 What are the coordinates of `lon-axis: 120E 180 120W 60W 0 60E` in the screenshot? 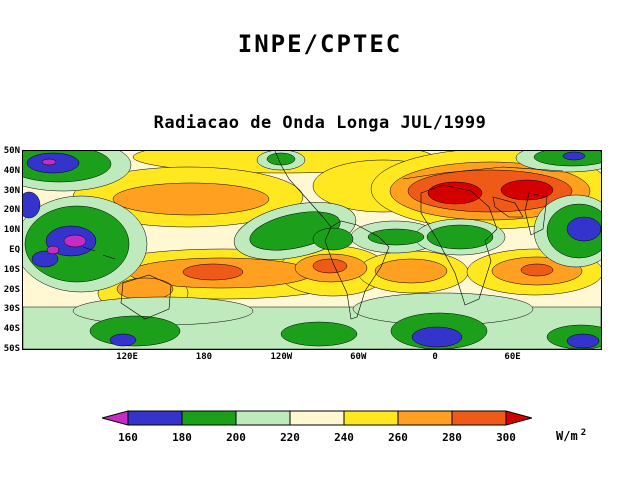 It's located at (312, 359).